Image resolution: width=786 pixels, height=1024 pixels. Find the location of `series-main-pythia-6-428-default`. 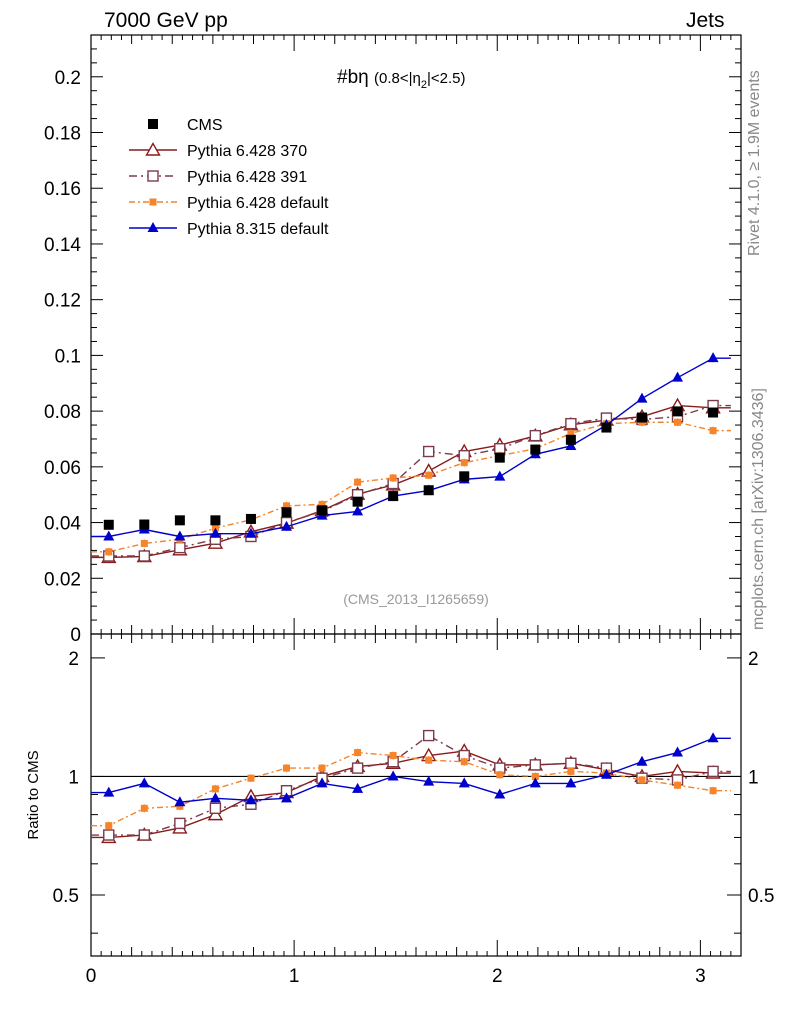

series-main-pythia-6-428-default is located at coordinates (411, 487).